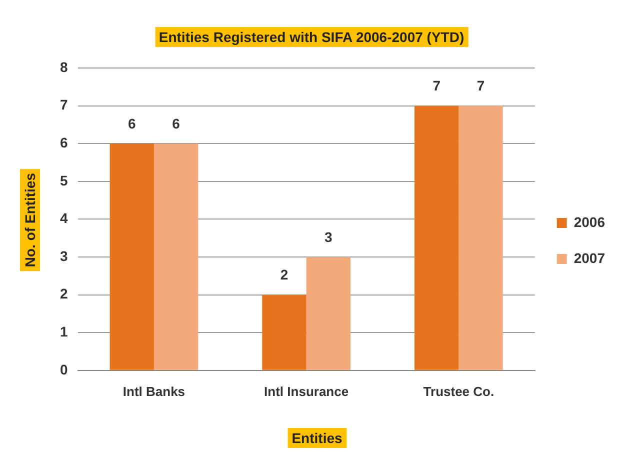 The image size is (623, 472). Describe the element at coordinates (284, 274) in the screenshot. I see `data-label: 2` at that location.